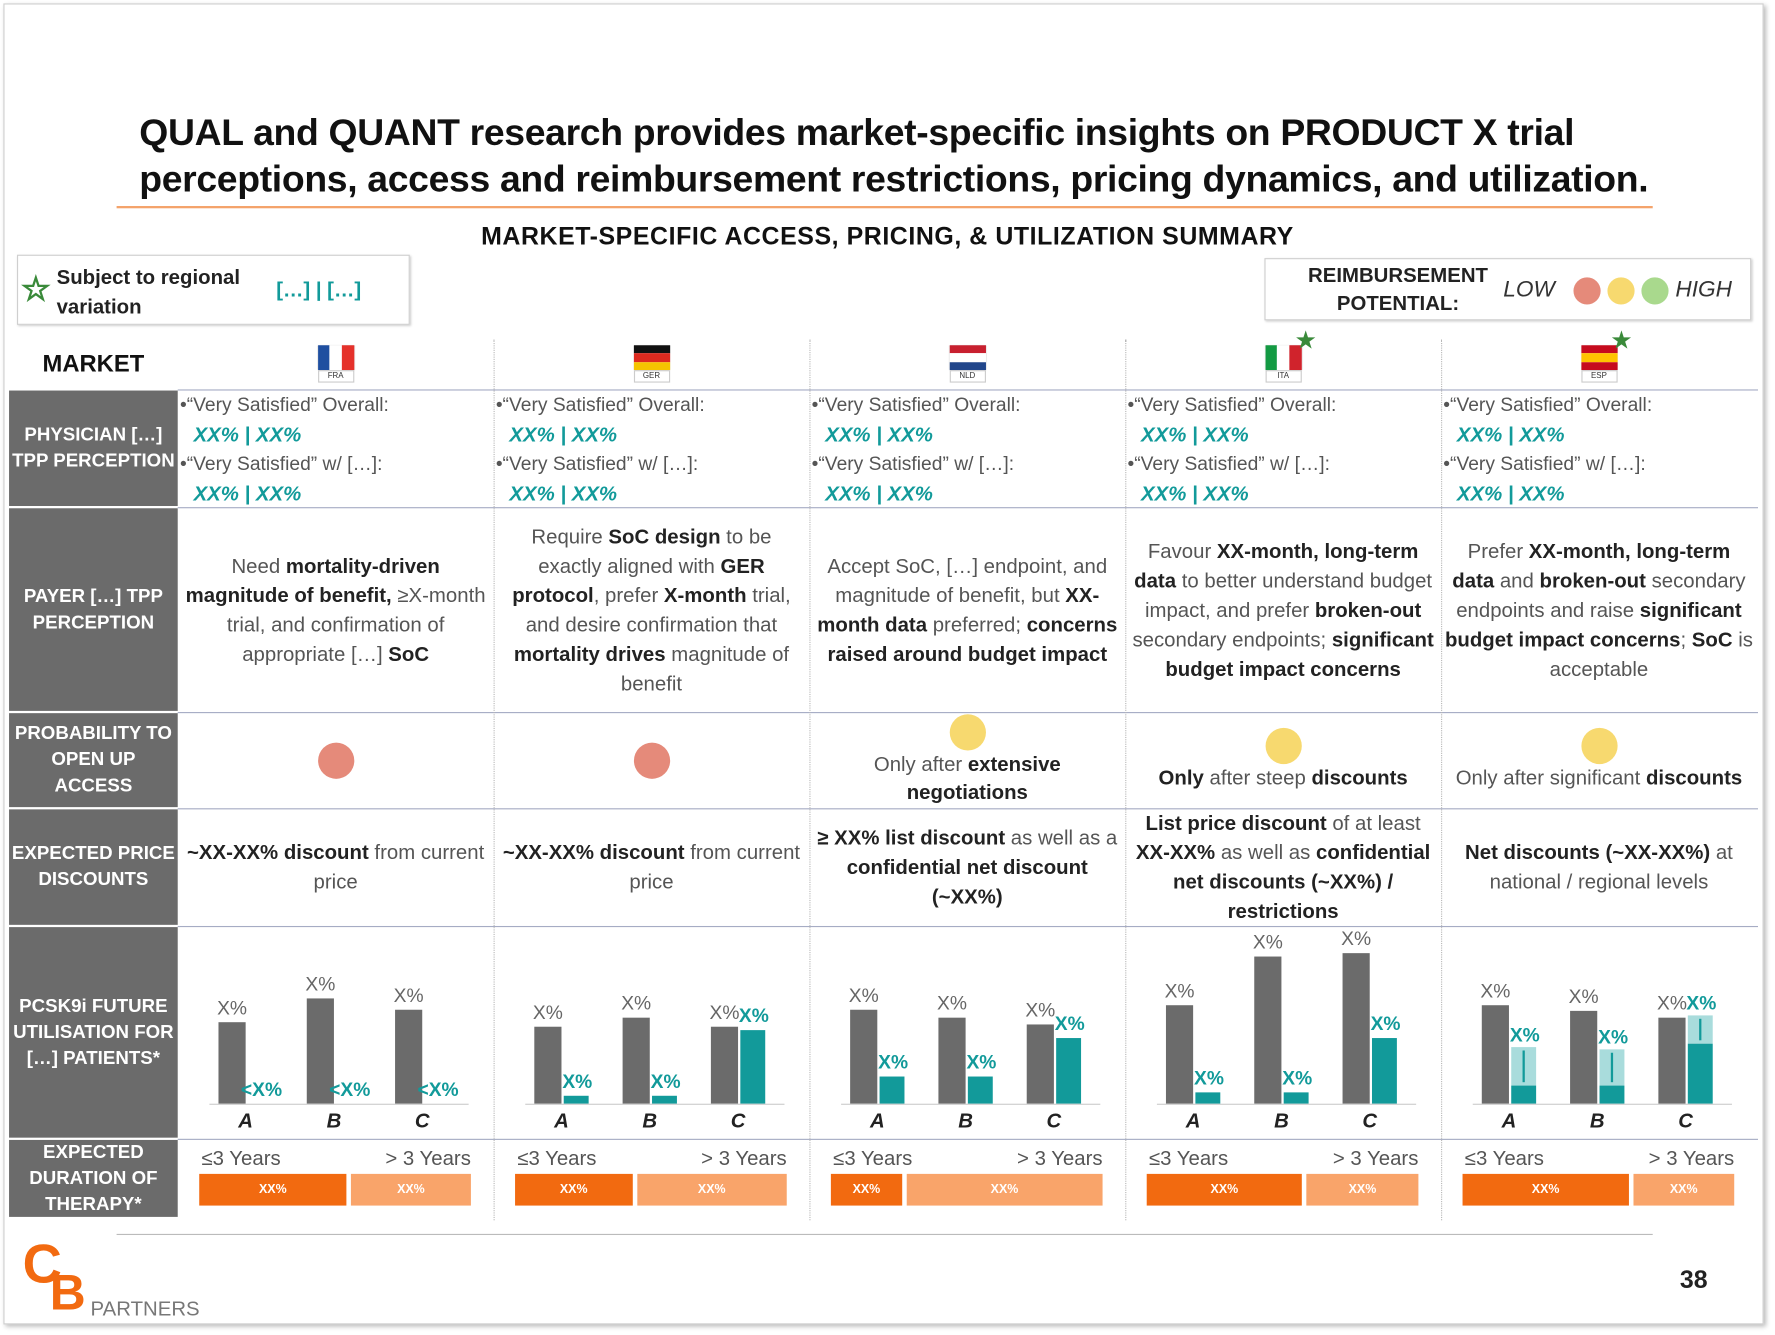  Describe the element at coordinates (628, 595) in the screenshot. I see `text: , prefer` at that location.